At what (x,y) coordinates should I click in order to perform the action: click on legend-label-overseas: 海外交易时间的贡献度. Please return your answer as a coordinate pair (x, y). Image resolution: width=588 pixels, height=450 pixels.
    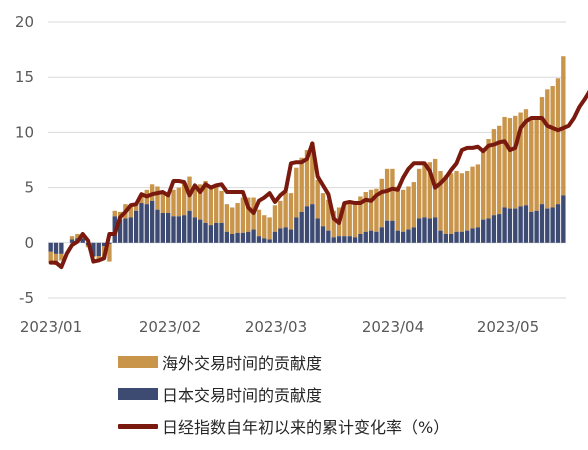
    Looking at the image, I should click on (242, 363).